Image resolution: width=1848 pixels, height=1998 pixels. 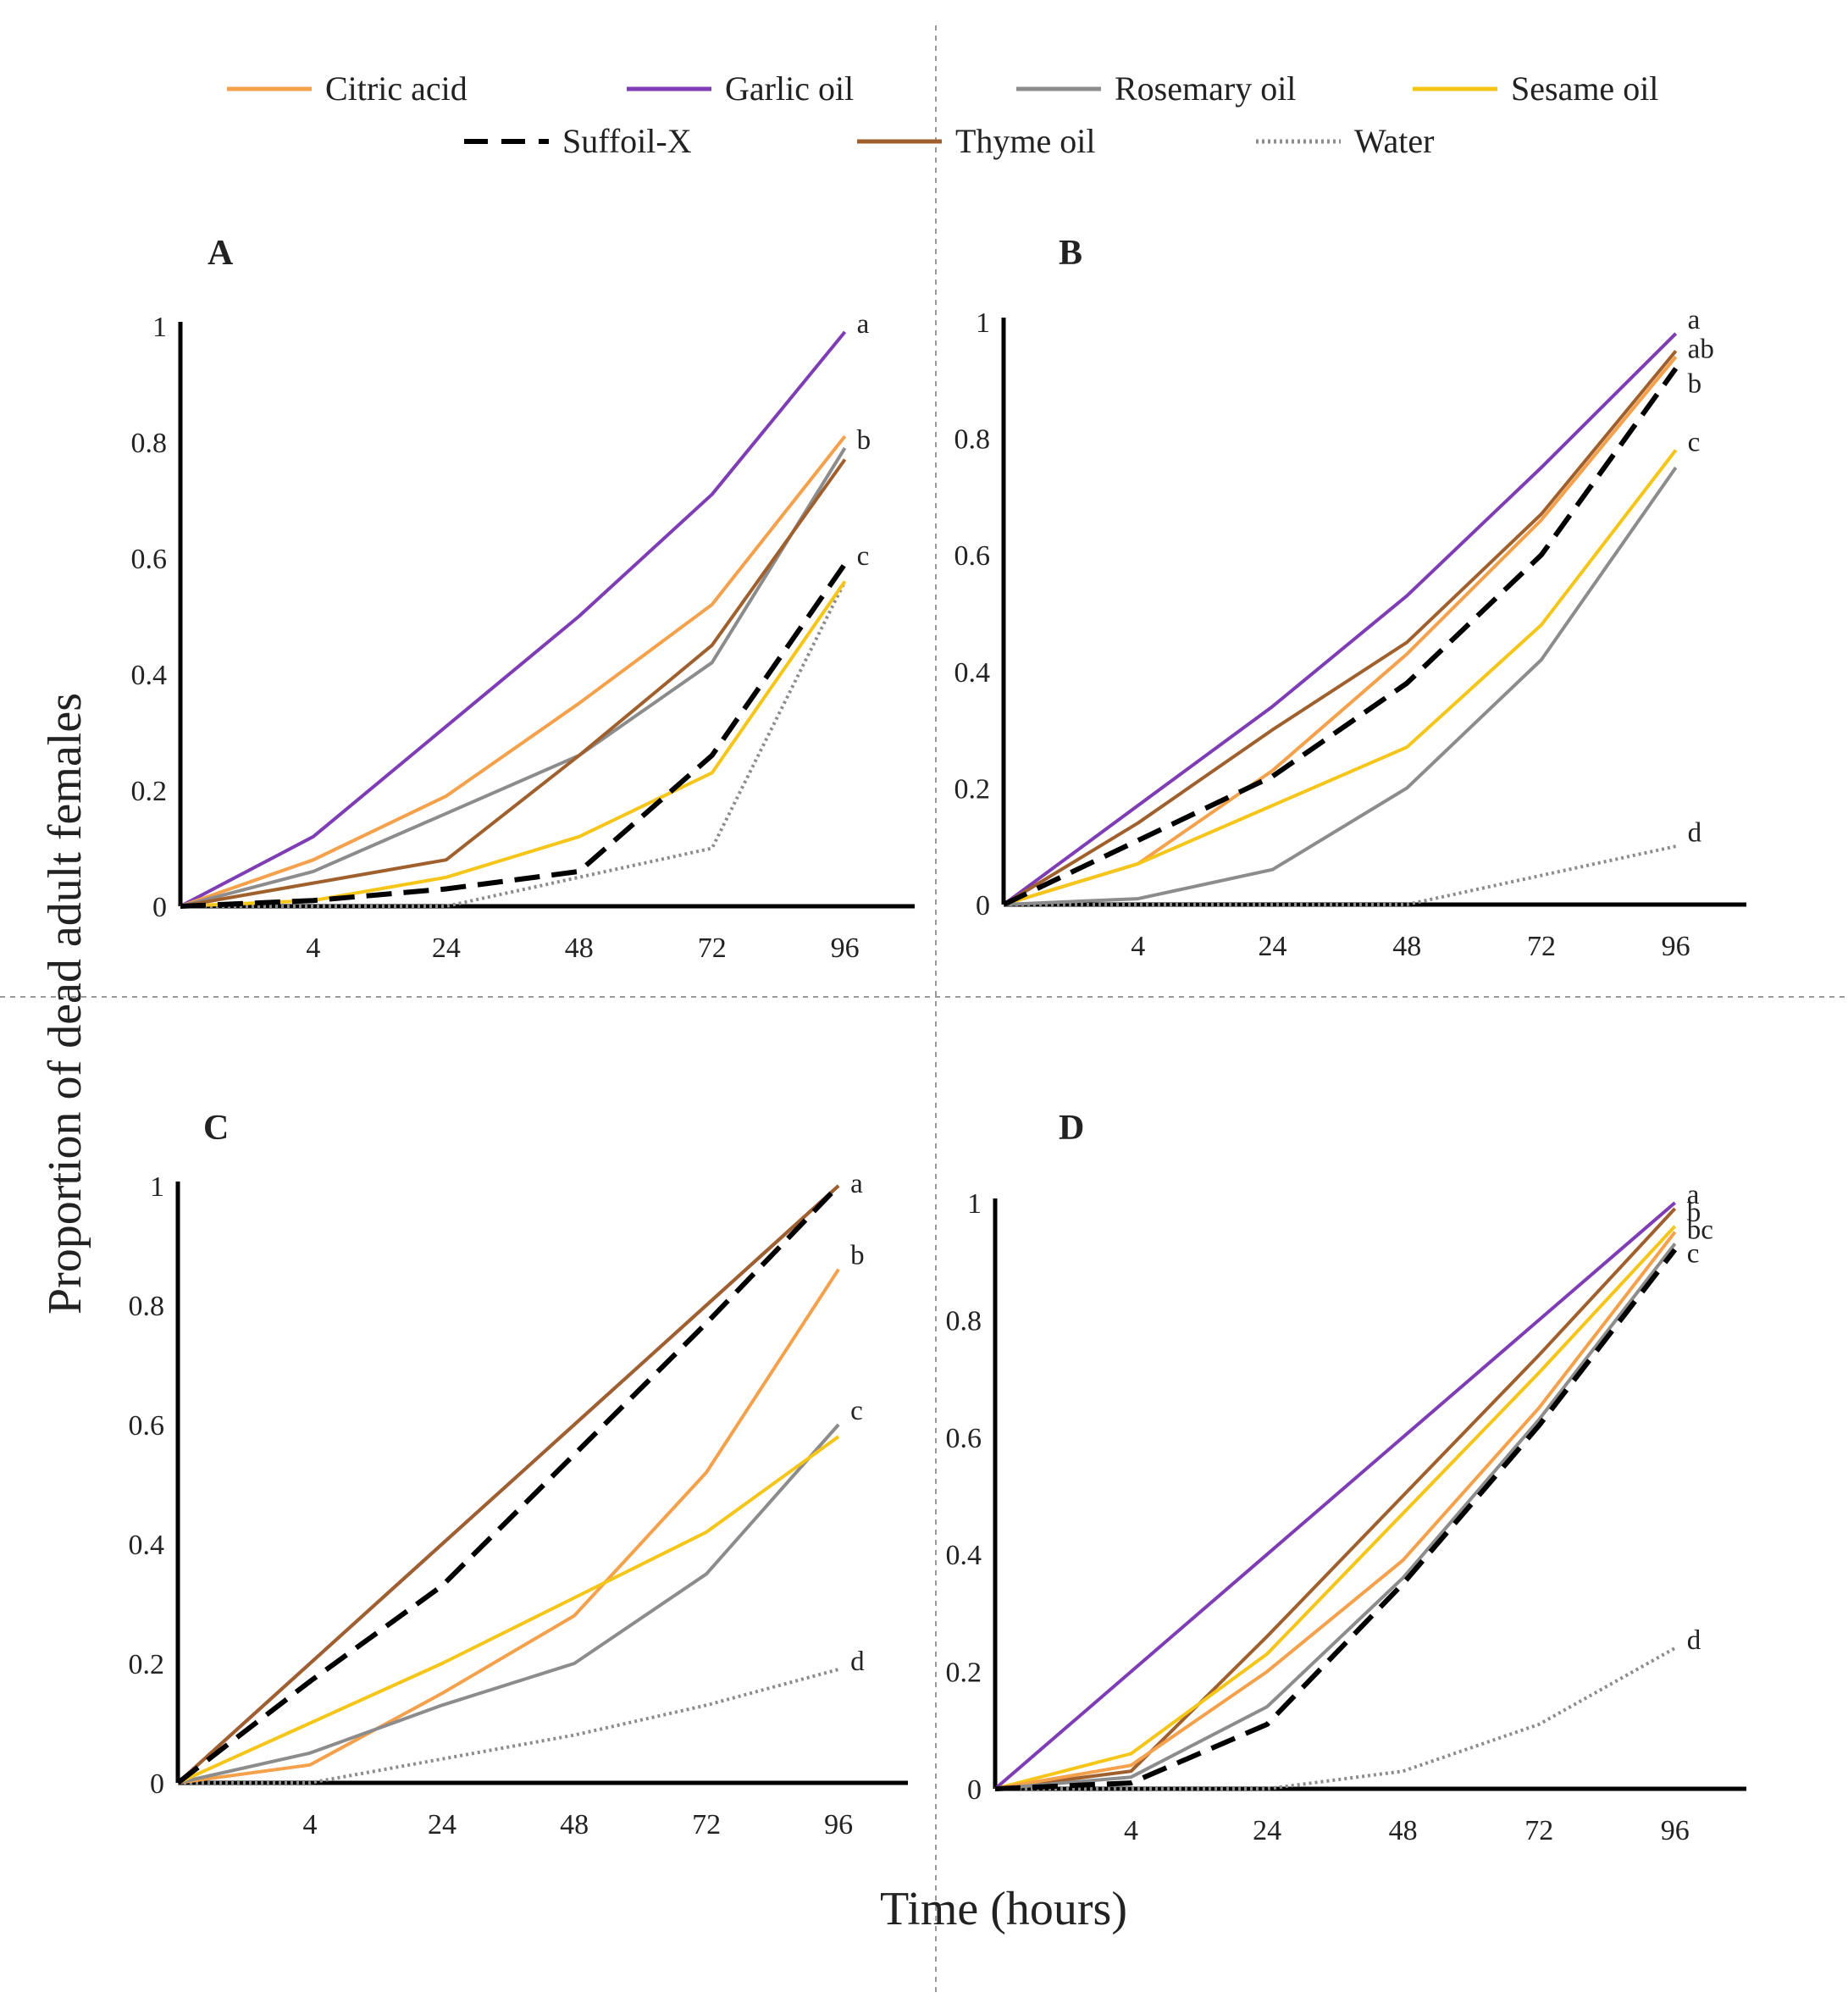 I want to click on panel-c-series-water, so click(x=508, y=1726).